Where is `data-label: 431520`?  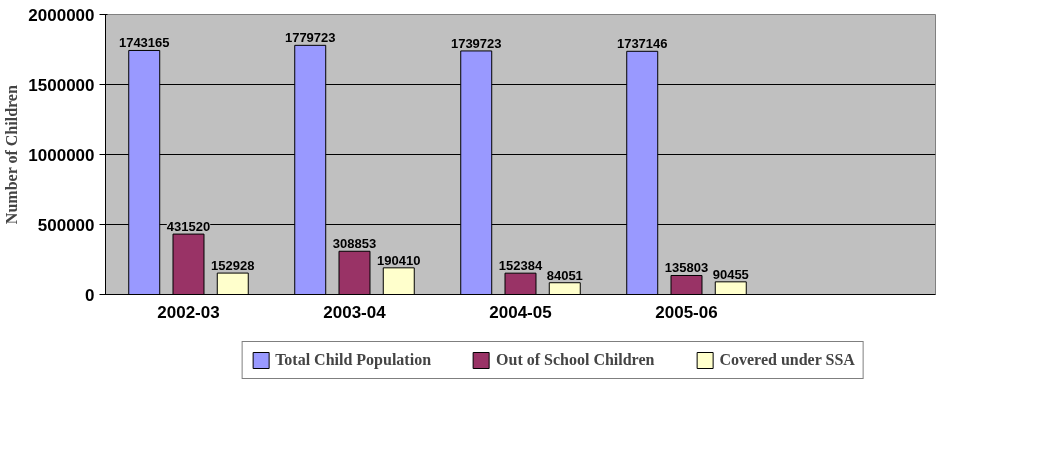
data-label: 431520 is located at coordinates (188, 227).